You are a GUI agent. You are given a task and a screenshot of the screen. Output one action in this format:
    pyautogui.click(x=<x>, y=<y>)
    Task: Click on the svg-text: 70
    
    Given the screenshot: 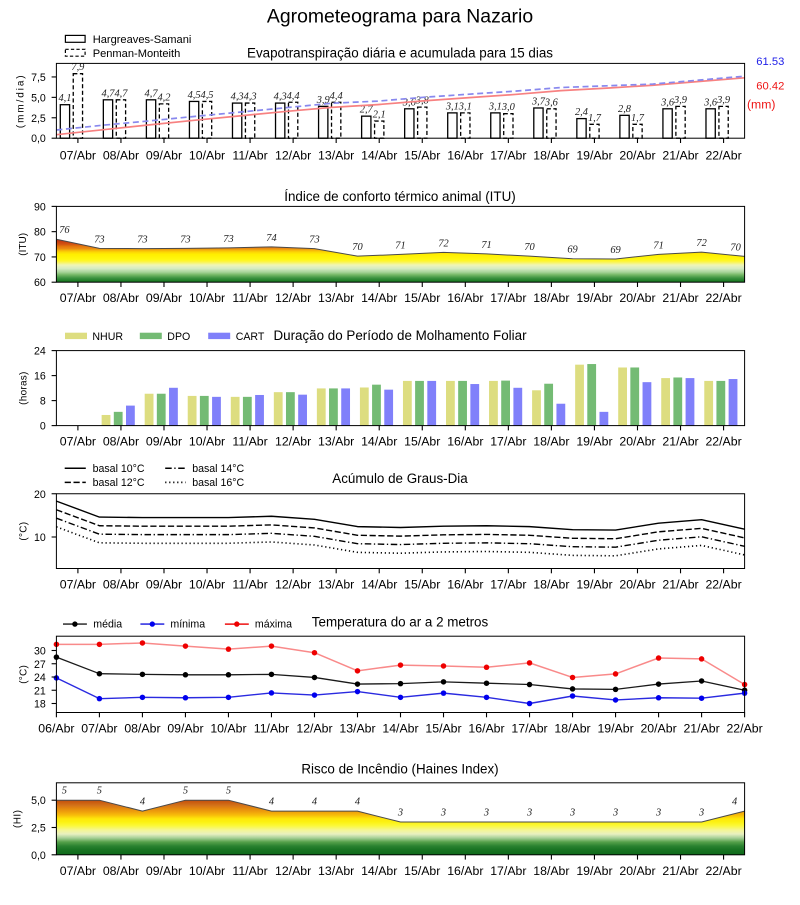 What is the action you would take?
    pyautogui.click(x=529, y=247)
    